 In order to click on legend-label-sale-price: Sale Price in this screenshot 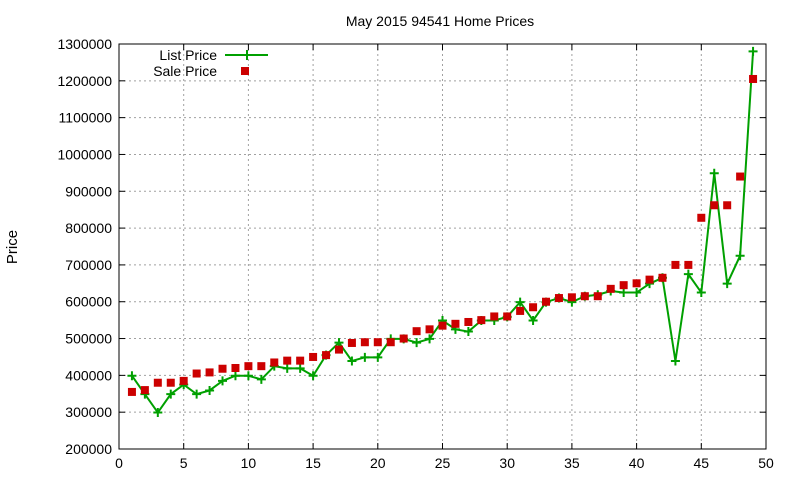, I will do `click(185, 71)`.